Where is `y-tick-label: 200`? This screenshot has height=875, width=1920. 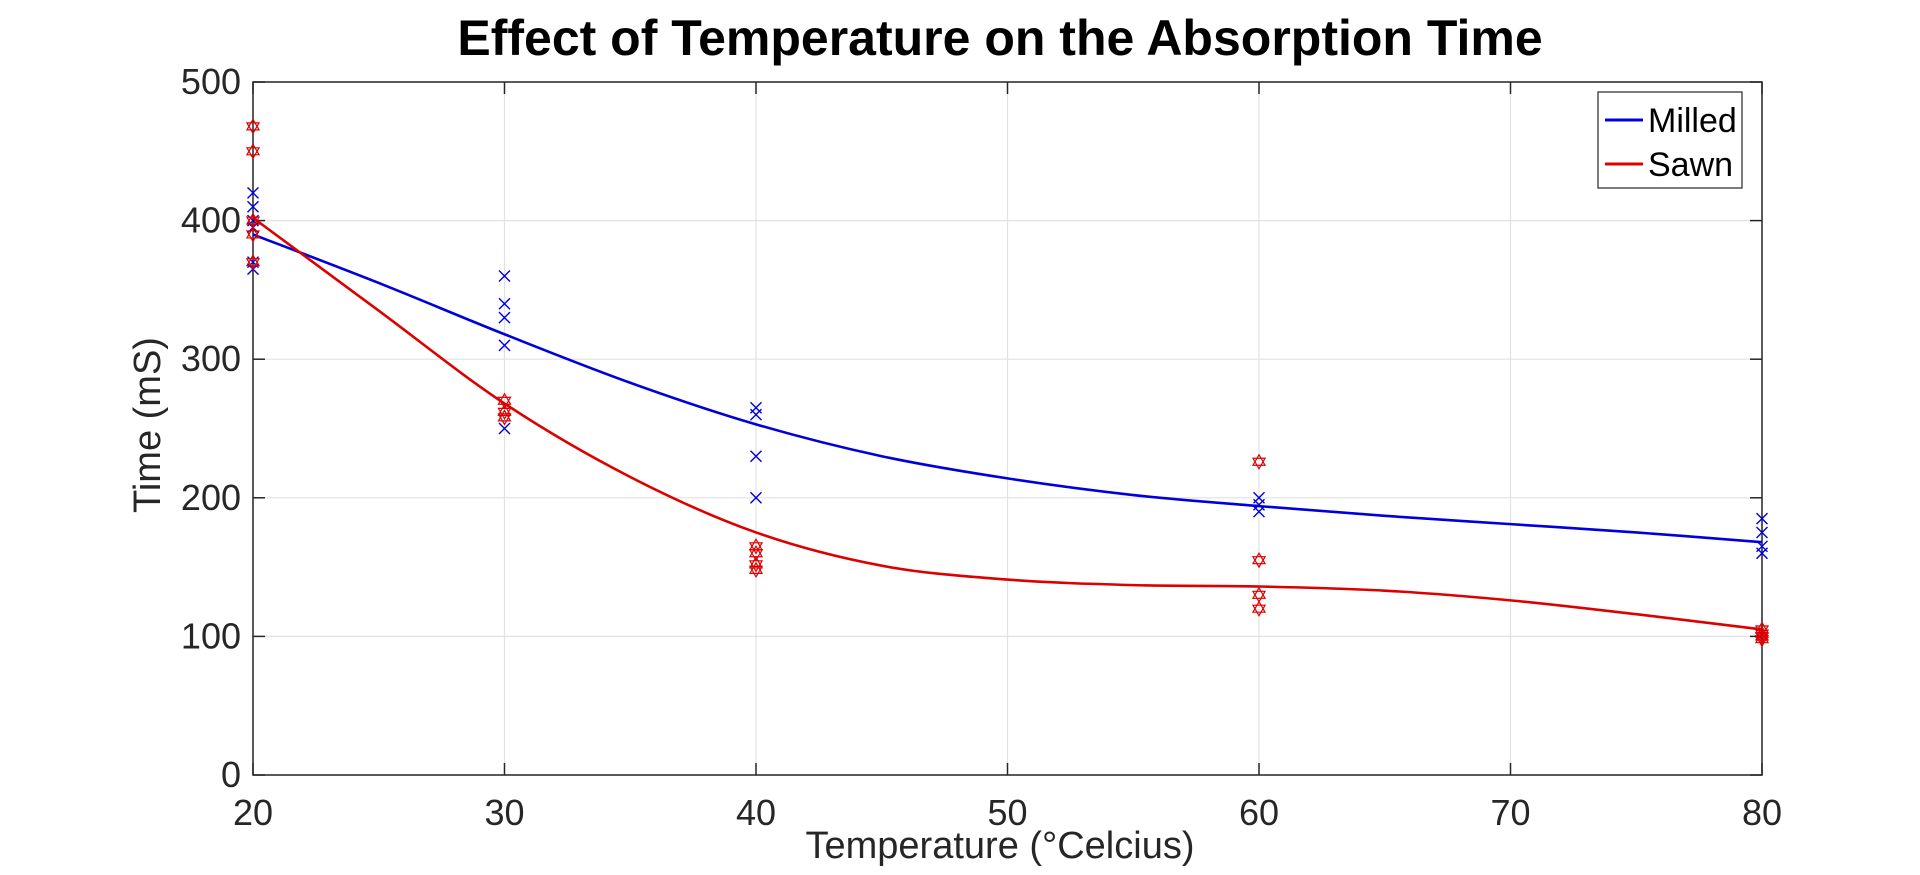 y-tick-label: 200 is located at coordinates (211, 497).